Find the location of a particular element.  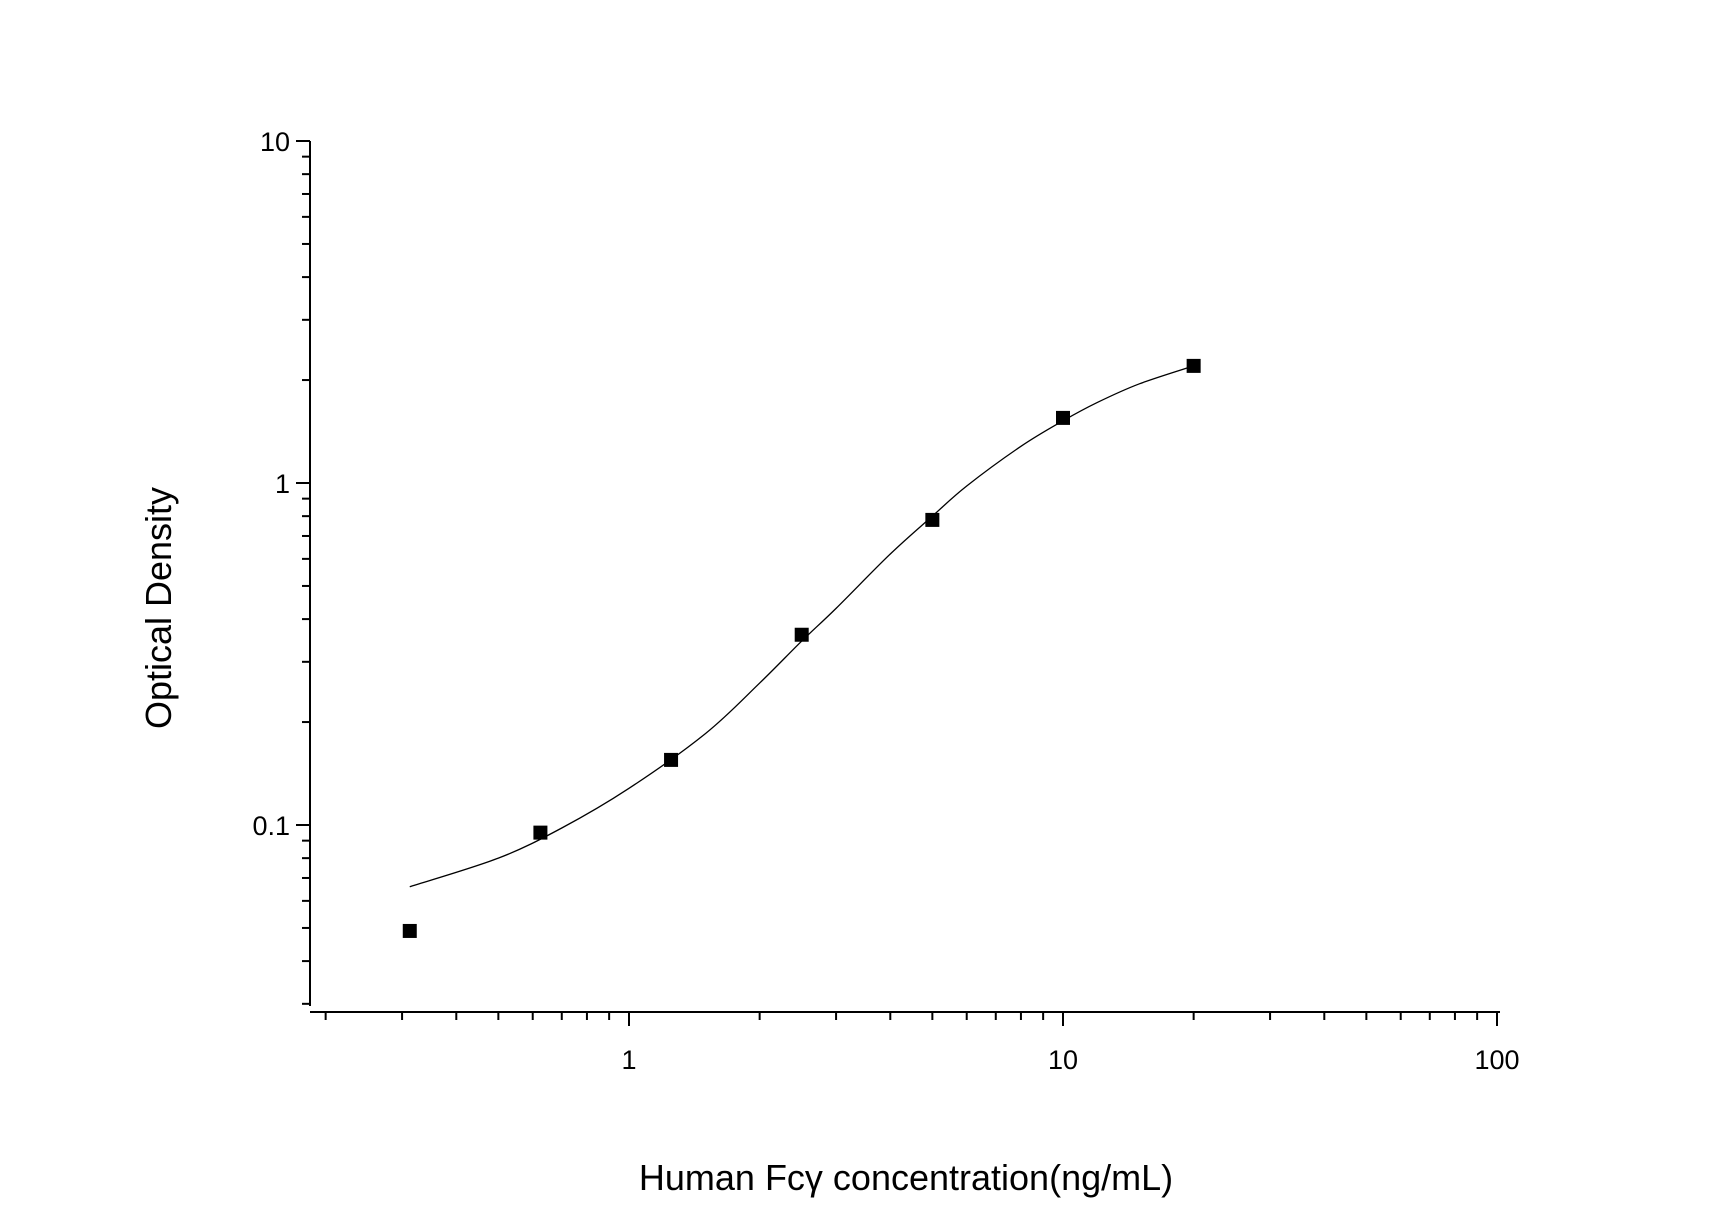

y-tick-label: 1 is located at coordinates (282, 484).